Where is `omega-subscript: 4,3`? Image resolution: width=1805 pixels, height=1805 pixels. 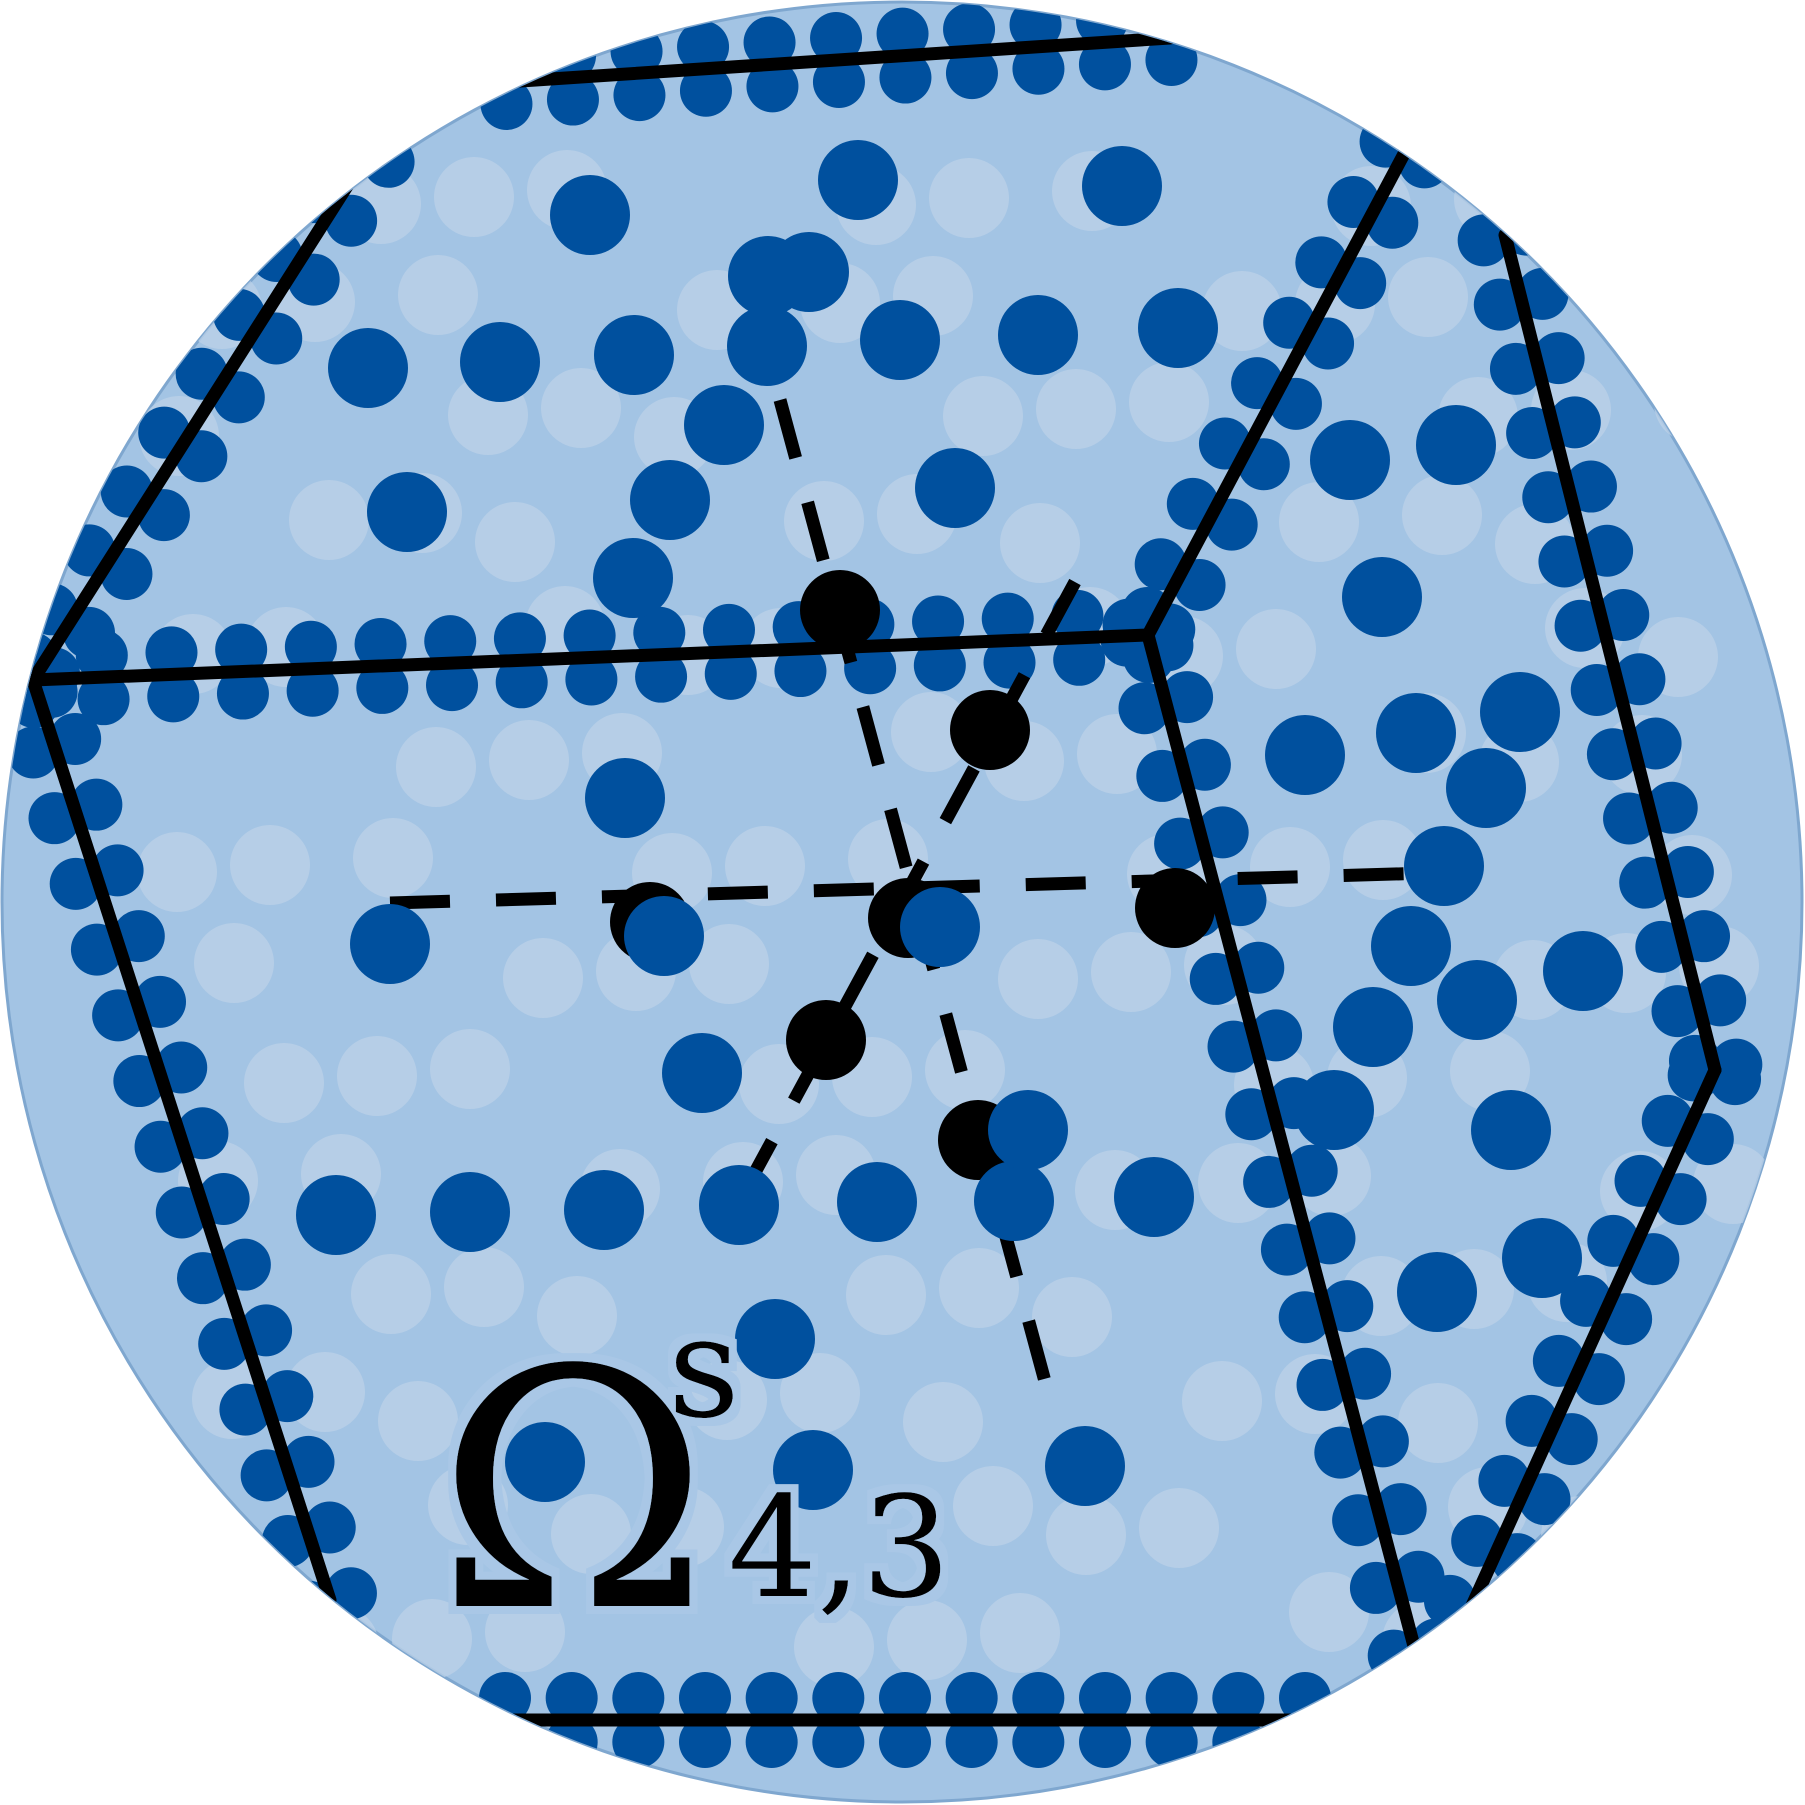 omega-subscript: 4,3 is located at coordinates (839, 1548).